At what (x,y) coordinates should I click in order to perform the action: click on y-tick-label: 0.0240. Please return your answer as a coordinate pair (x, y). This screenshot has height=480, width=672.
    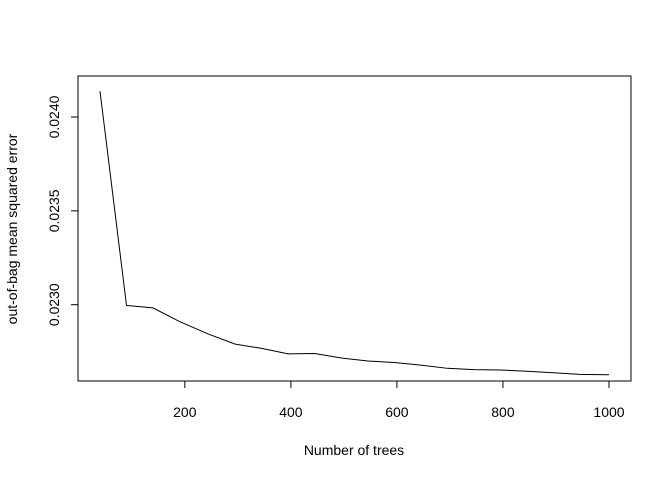
    Looking at the image, I should click on (54, 116).